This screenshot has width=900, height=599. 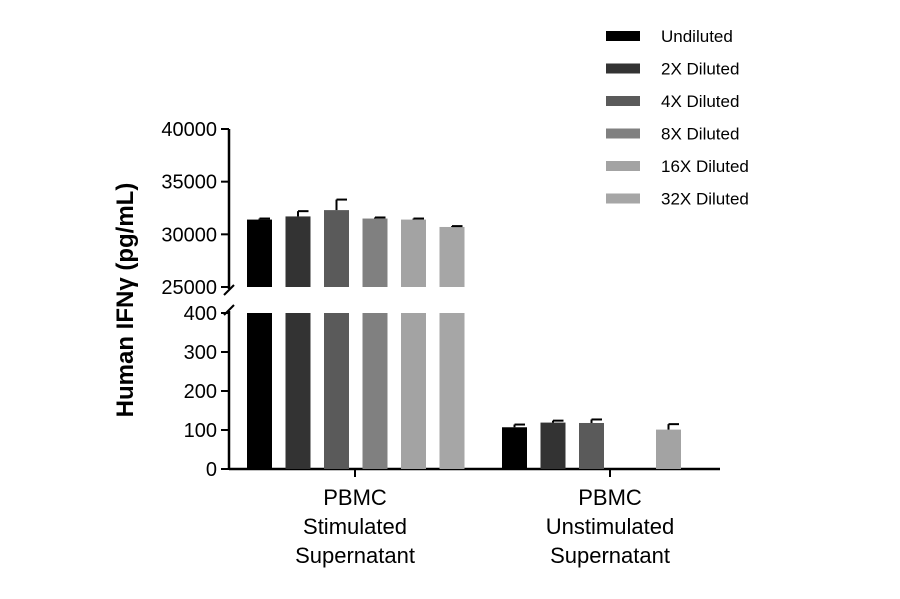 What do you see at coordinates (700, 69) in the screenshot?
I see `legend-label: 2X Diluted` at bounding box center [700, 69].